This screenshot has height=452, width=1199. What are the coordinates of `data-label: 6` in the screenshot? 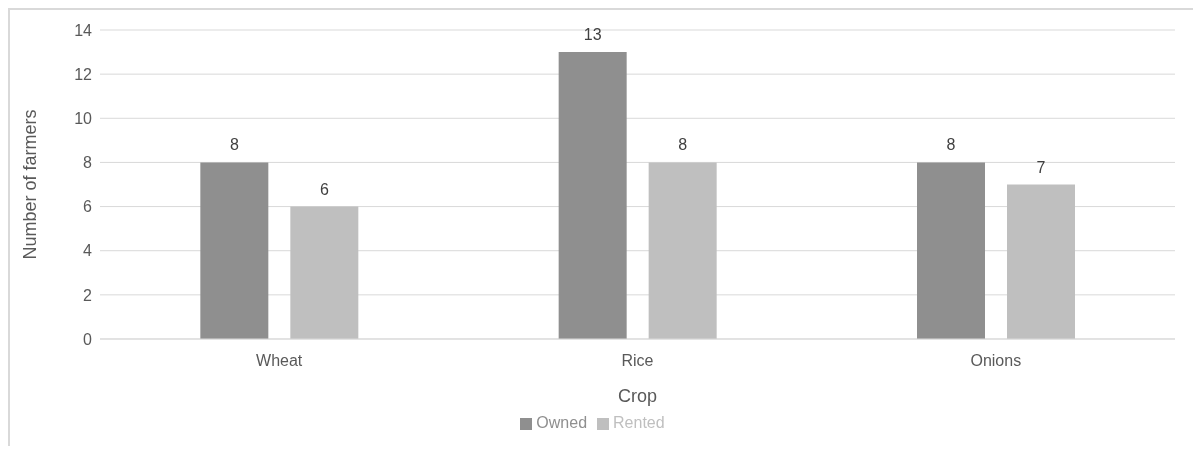 It's located at (324, 189).